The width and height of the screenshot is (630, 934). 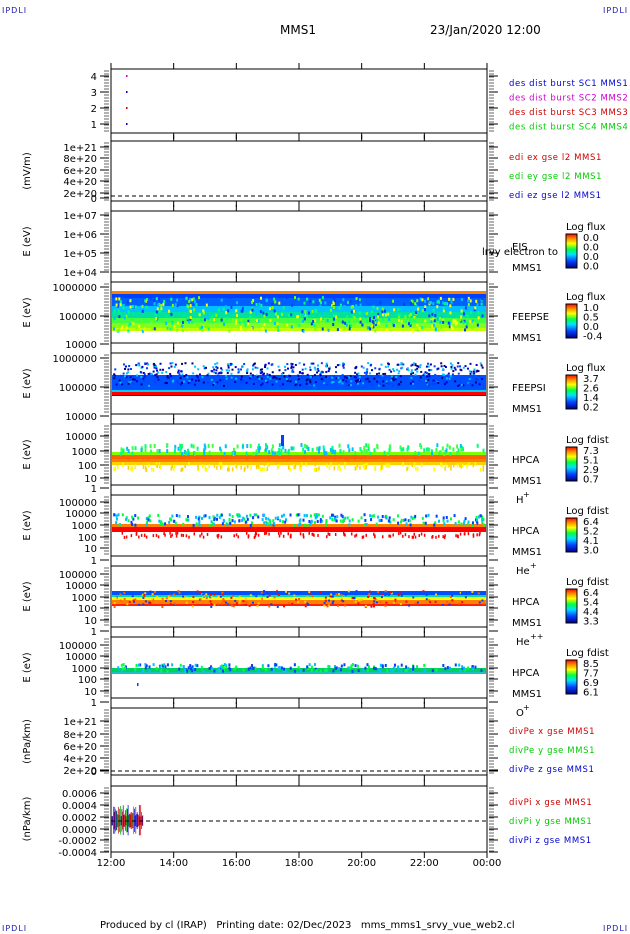 I want to click on instrument-label: HPCA, so click(x=526, y=602).